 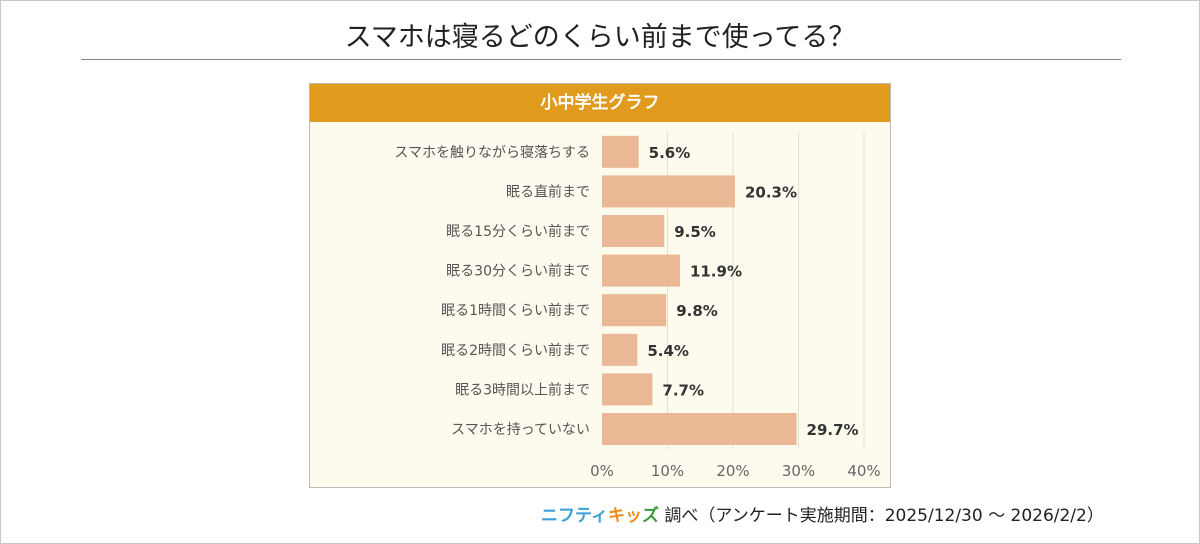 I want to click on category-label: スマホを触りながら寝落ちする, so click(x=492, y=152).